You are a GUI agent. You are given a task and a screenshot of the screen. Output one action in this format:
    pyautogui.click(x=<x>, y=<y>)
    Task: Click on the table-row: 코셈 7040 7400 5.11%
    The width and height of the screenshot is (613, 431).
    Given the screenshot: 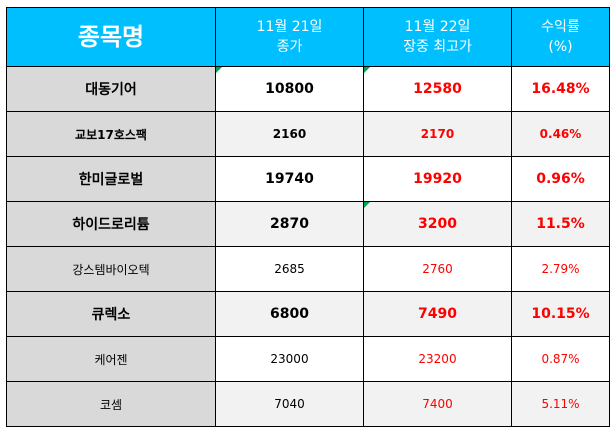 What is the action you would take?
    pyautogui.click(x=308, y=404)
    